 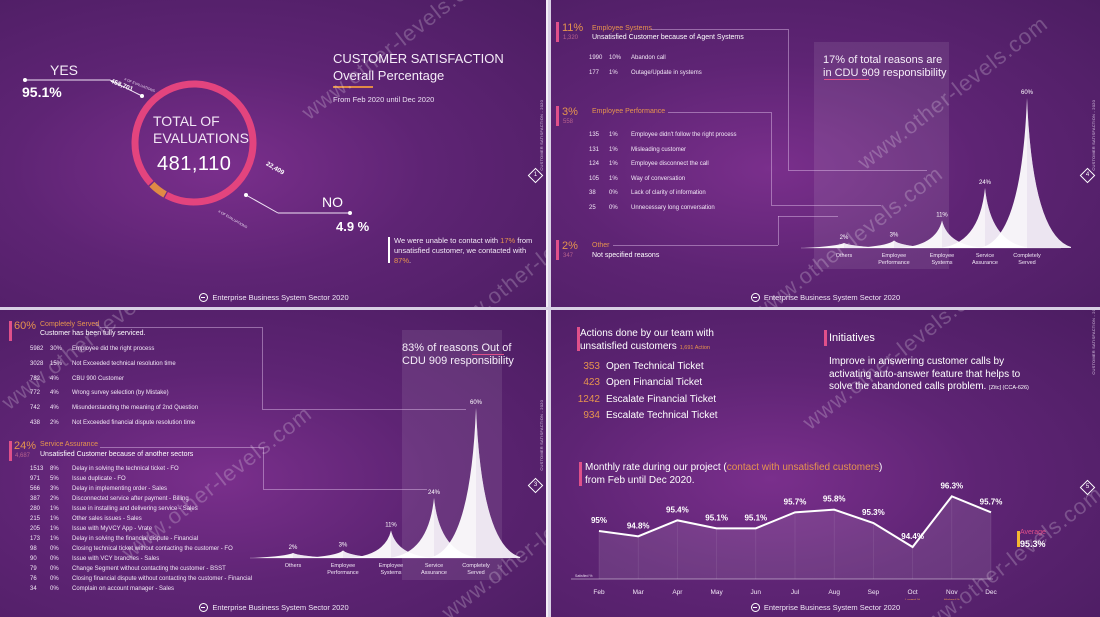 What do you see at coordinates (99, 489) in the screenshot?
I see `list-item: 566 3% Delay in implementing order - Sales` at bounding box center [99, 489].